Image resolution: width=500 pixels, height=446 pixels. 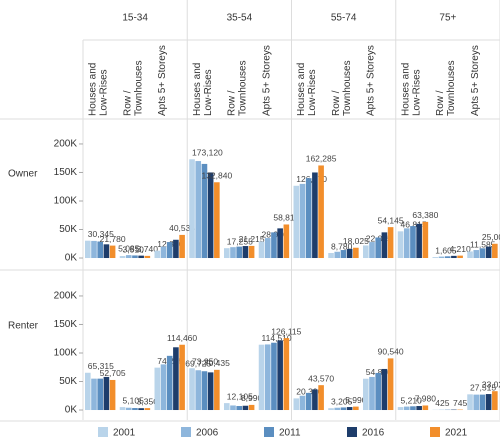 What do you see at coordinates (66, 144) in the screenshot?
I see `y-tick-label: 200K` at bounding box center [66, 144].